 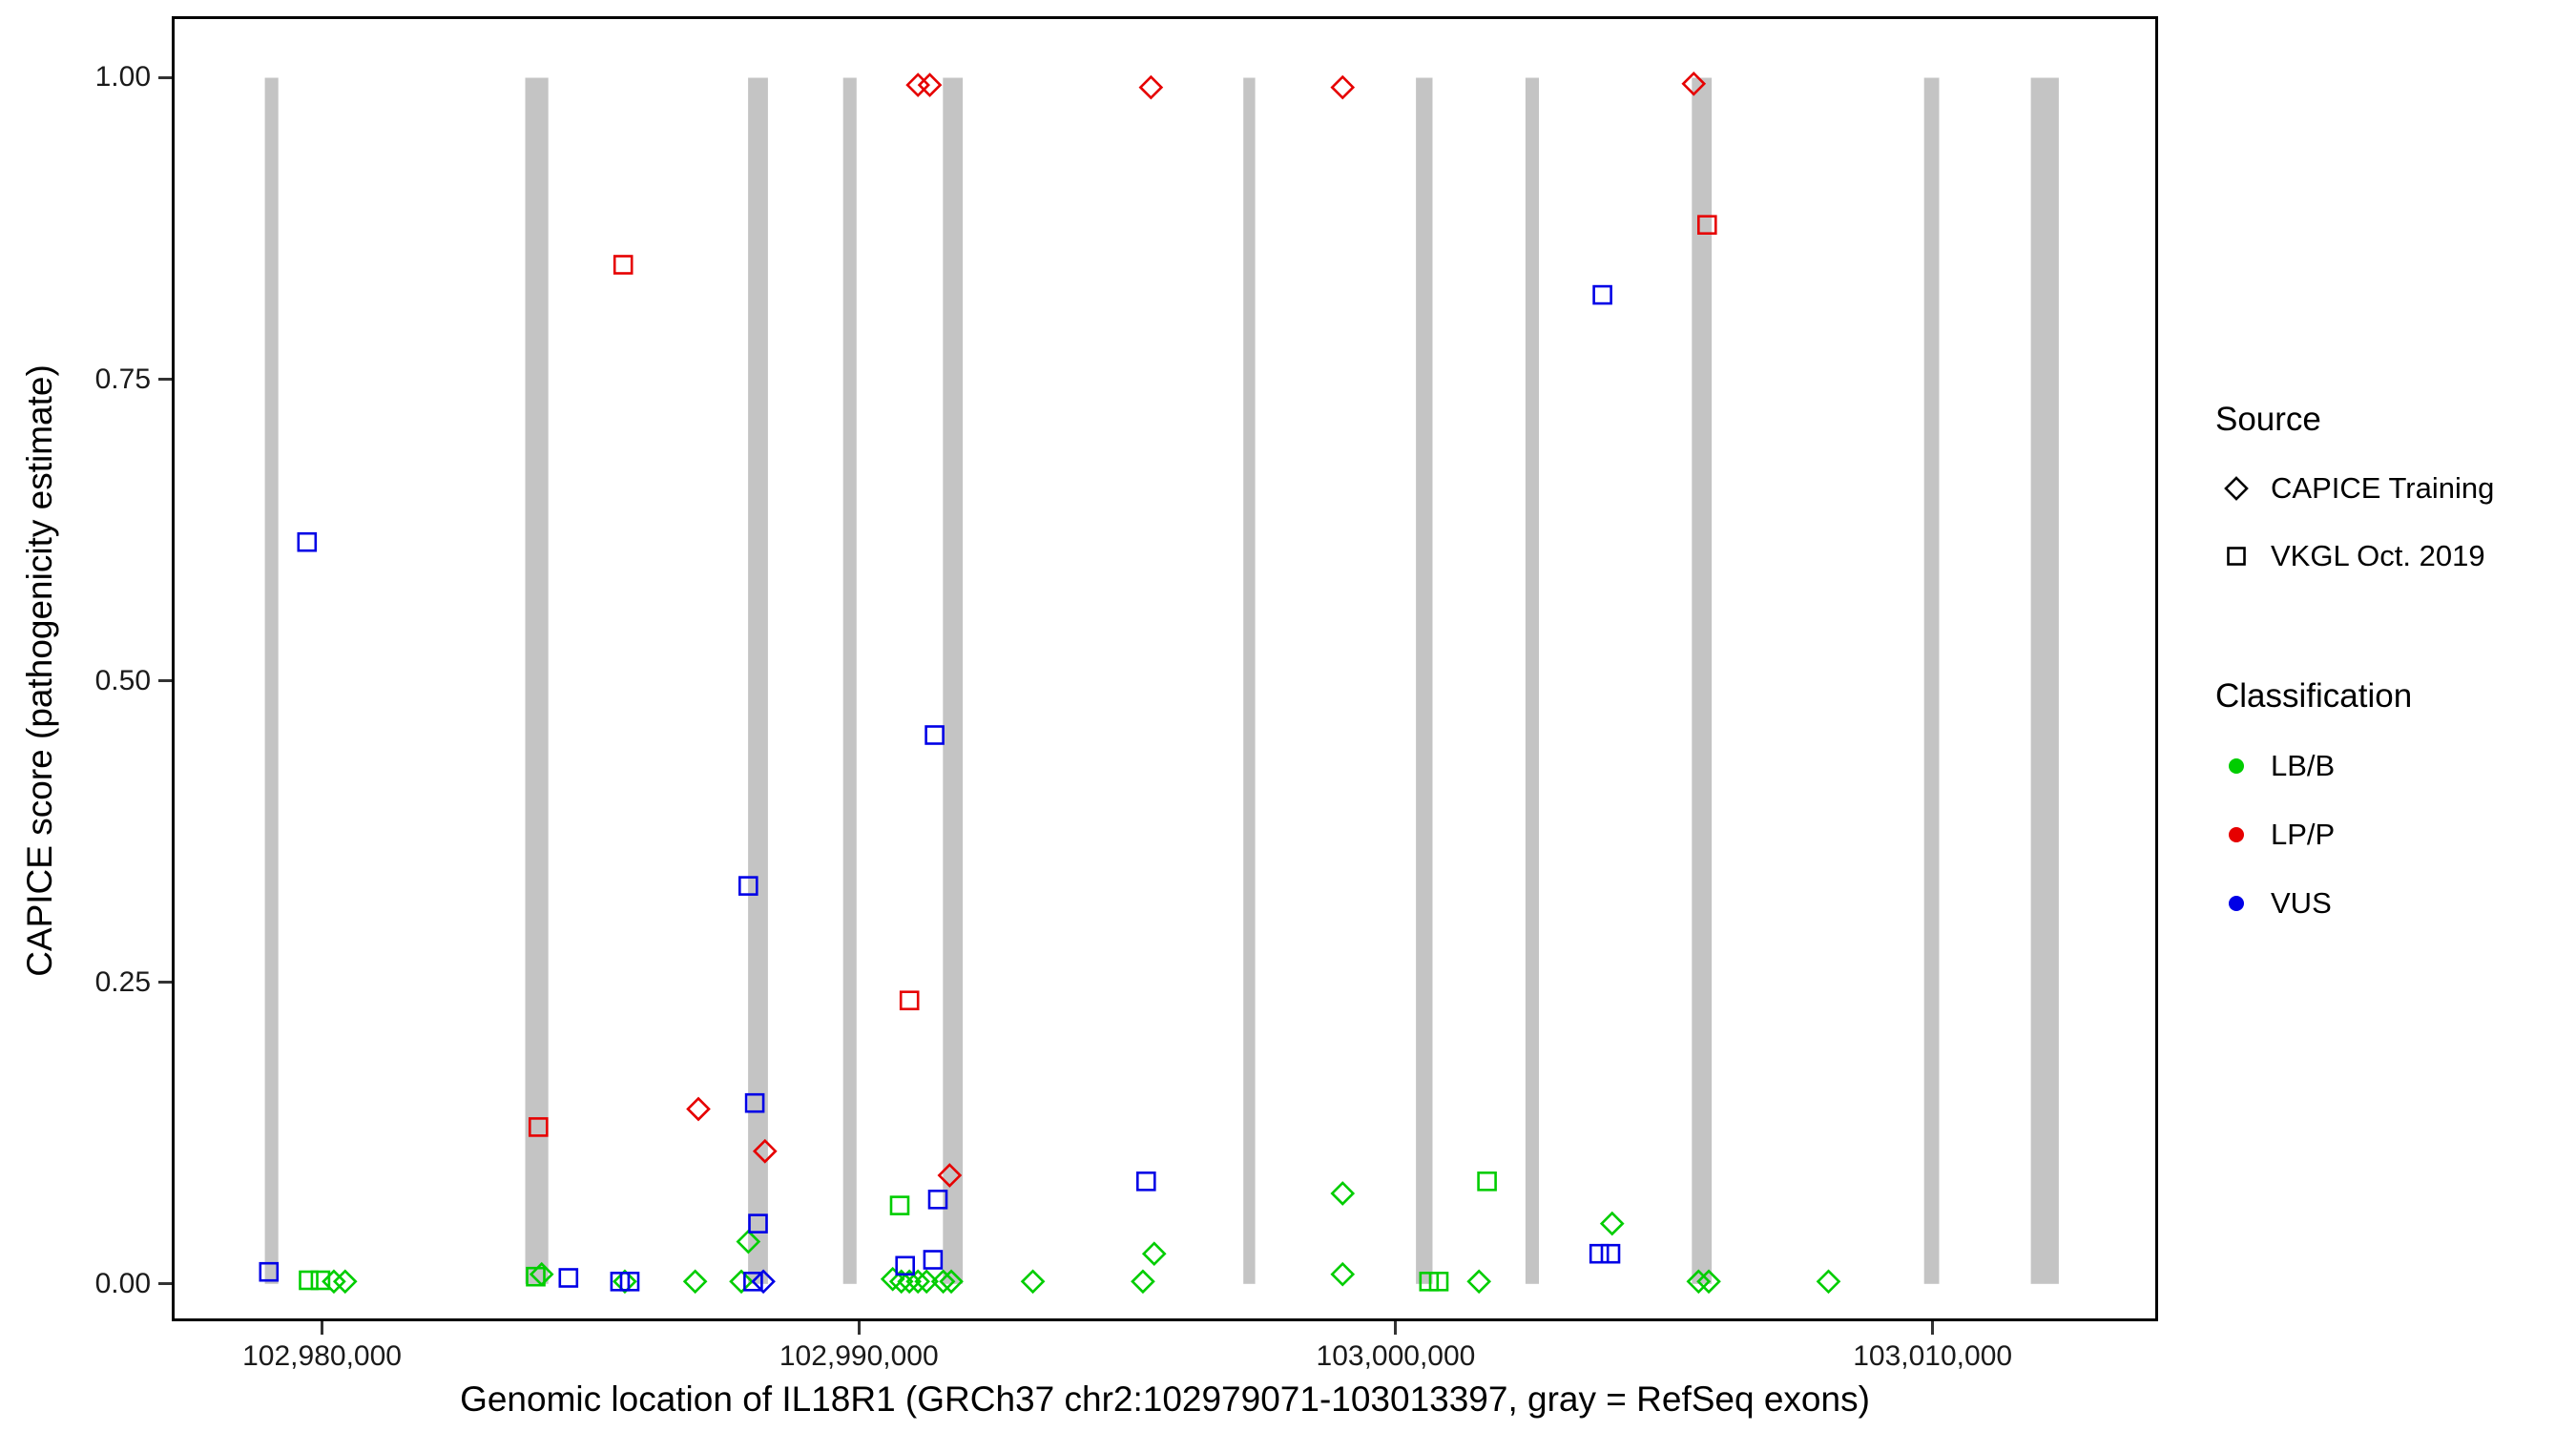 I want to click on legend-item-label: CAPICE Training, so click(x=2383, y=488).